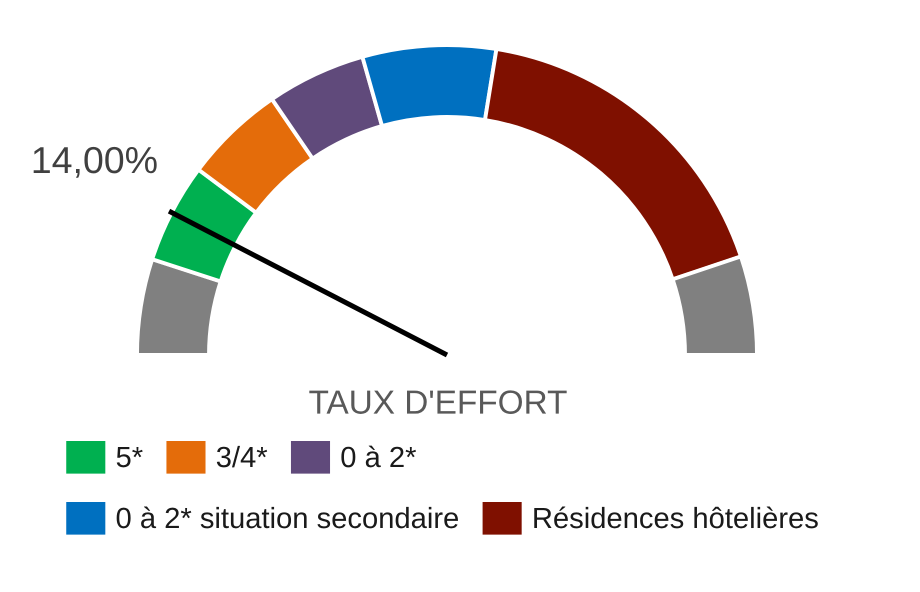 The height and width of the screenshot is (592, 920). What do you see at coordinates (378, 457) in the screenshot?
I see `legend-label: 0 à 2*` at bounding box center [378, 457].